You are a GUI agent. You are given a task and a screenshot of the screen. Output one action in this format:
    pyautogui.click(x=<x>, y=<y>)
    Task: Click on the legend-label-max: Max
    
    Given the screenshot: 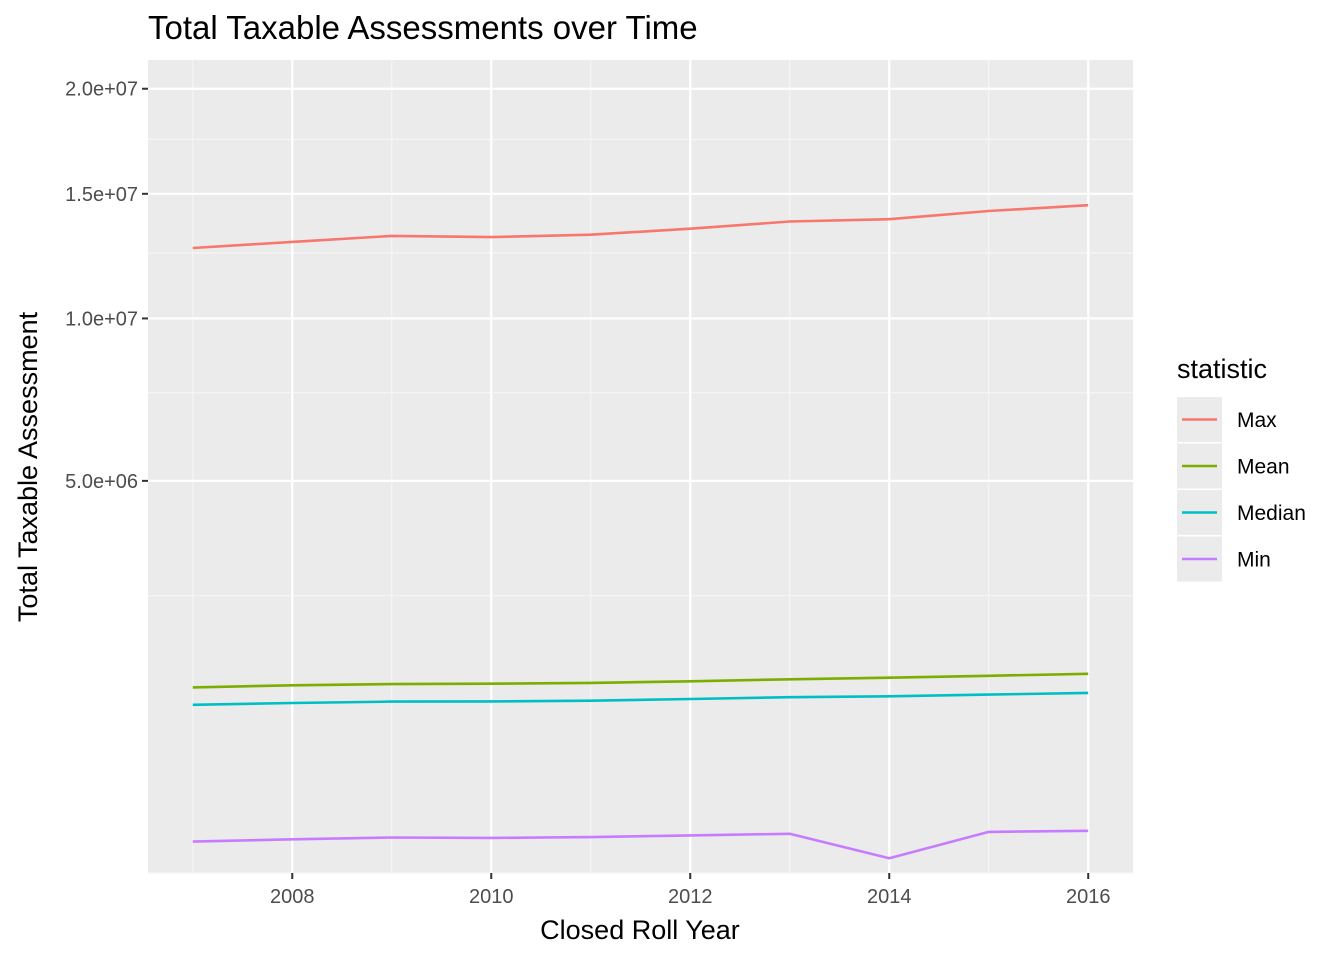 What is the action you would take?
    pyautogui.click(x=1257, y=420)
    